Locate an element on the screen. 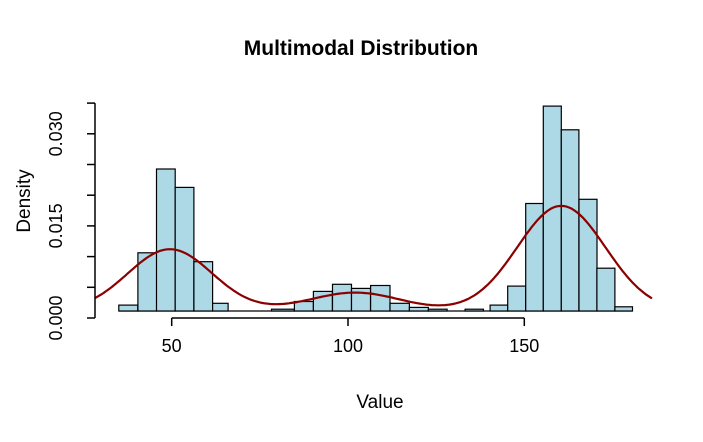  x-axis: 50 100 150 is located at coordinates (350, 336).